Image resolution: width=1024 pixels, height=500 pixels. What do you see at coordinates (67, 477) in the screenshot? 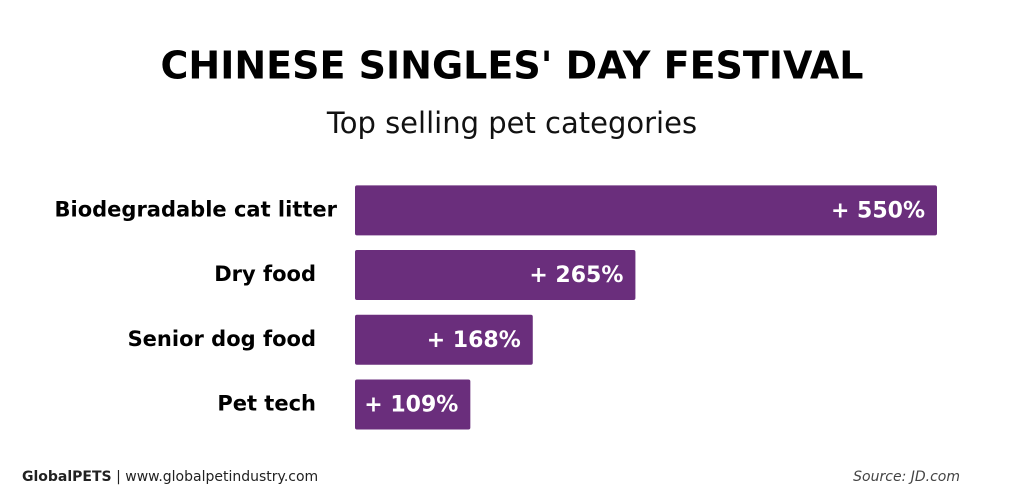
I see `brand: GlobalPETS` at bounding box center [67, 477].